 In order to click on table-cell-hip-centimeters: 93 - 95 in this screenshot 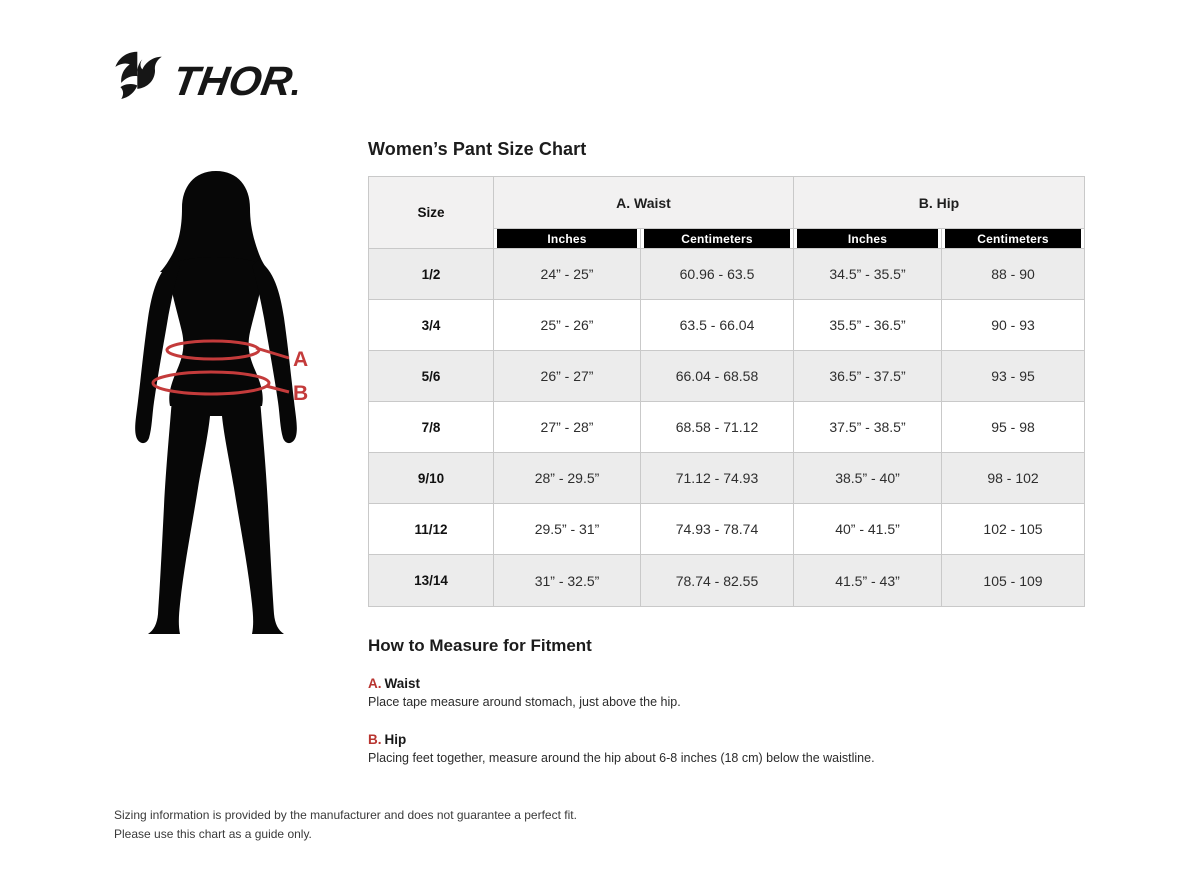, I will do `click(1013, 376)`.